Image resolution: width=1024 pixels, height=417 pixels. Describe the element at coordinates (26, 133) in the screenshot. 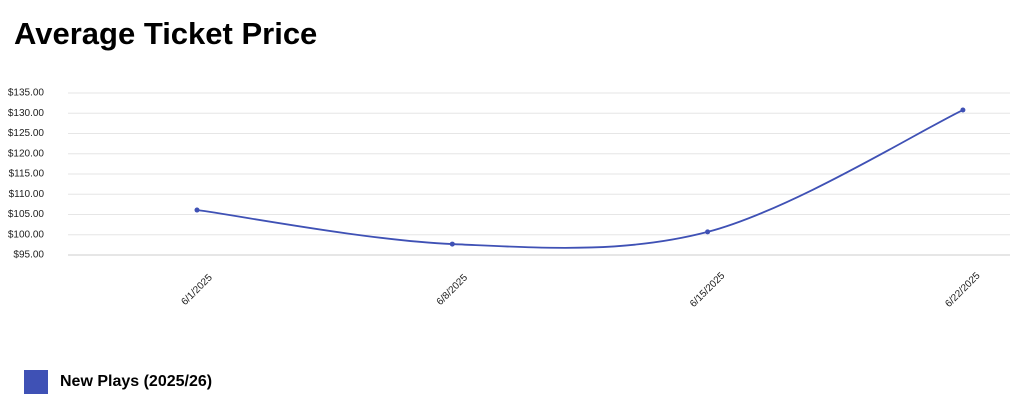

I see `y-tick-label: $125.00` at that location.